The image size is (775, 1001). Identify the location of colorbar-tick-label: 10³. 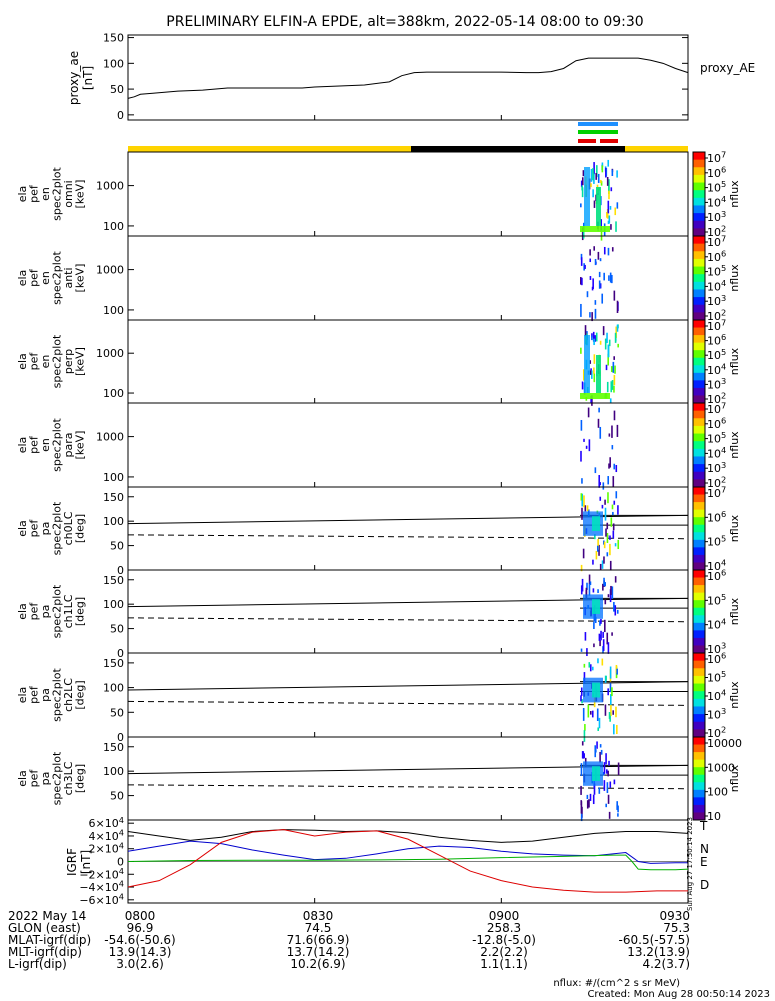
(716, 216).